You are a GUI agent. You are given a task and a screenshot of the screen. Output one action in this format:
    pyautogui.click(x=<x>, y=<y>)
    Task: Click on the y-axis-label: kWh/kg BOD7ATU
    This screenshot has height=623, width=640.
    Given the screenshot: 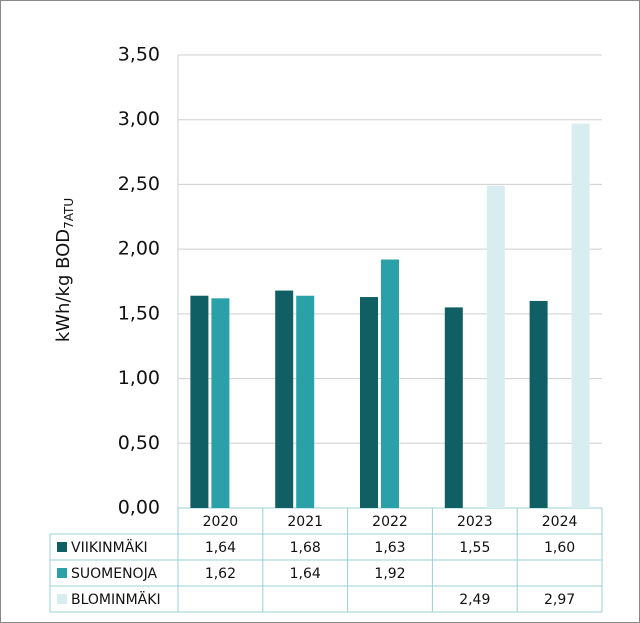 What is the action you would take?
    pyautogui.click(x=64, y=270)
    